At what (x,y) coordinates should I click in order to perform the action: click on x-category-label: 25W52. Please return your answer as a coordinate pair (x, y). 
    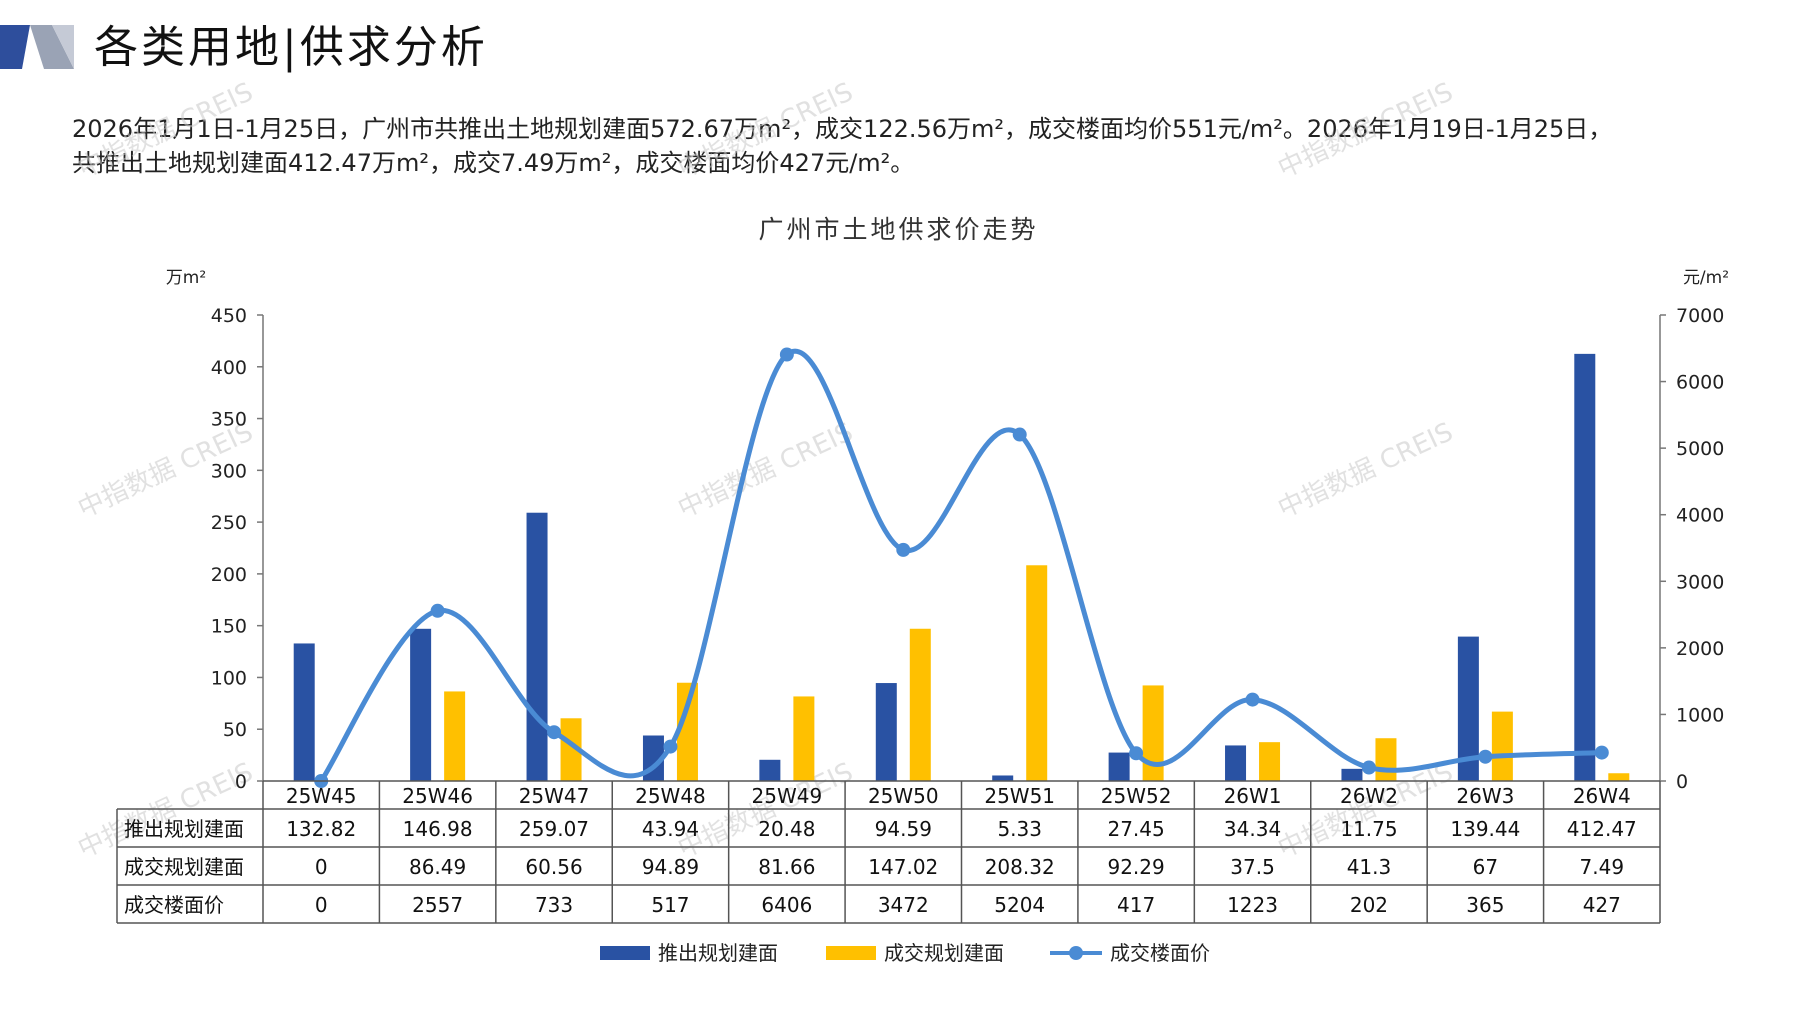
    Looking at the image, I should click on (1136, 796).